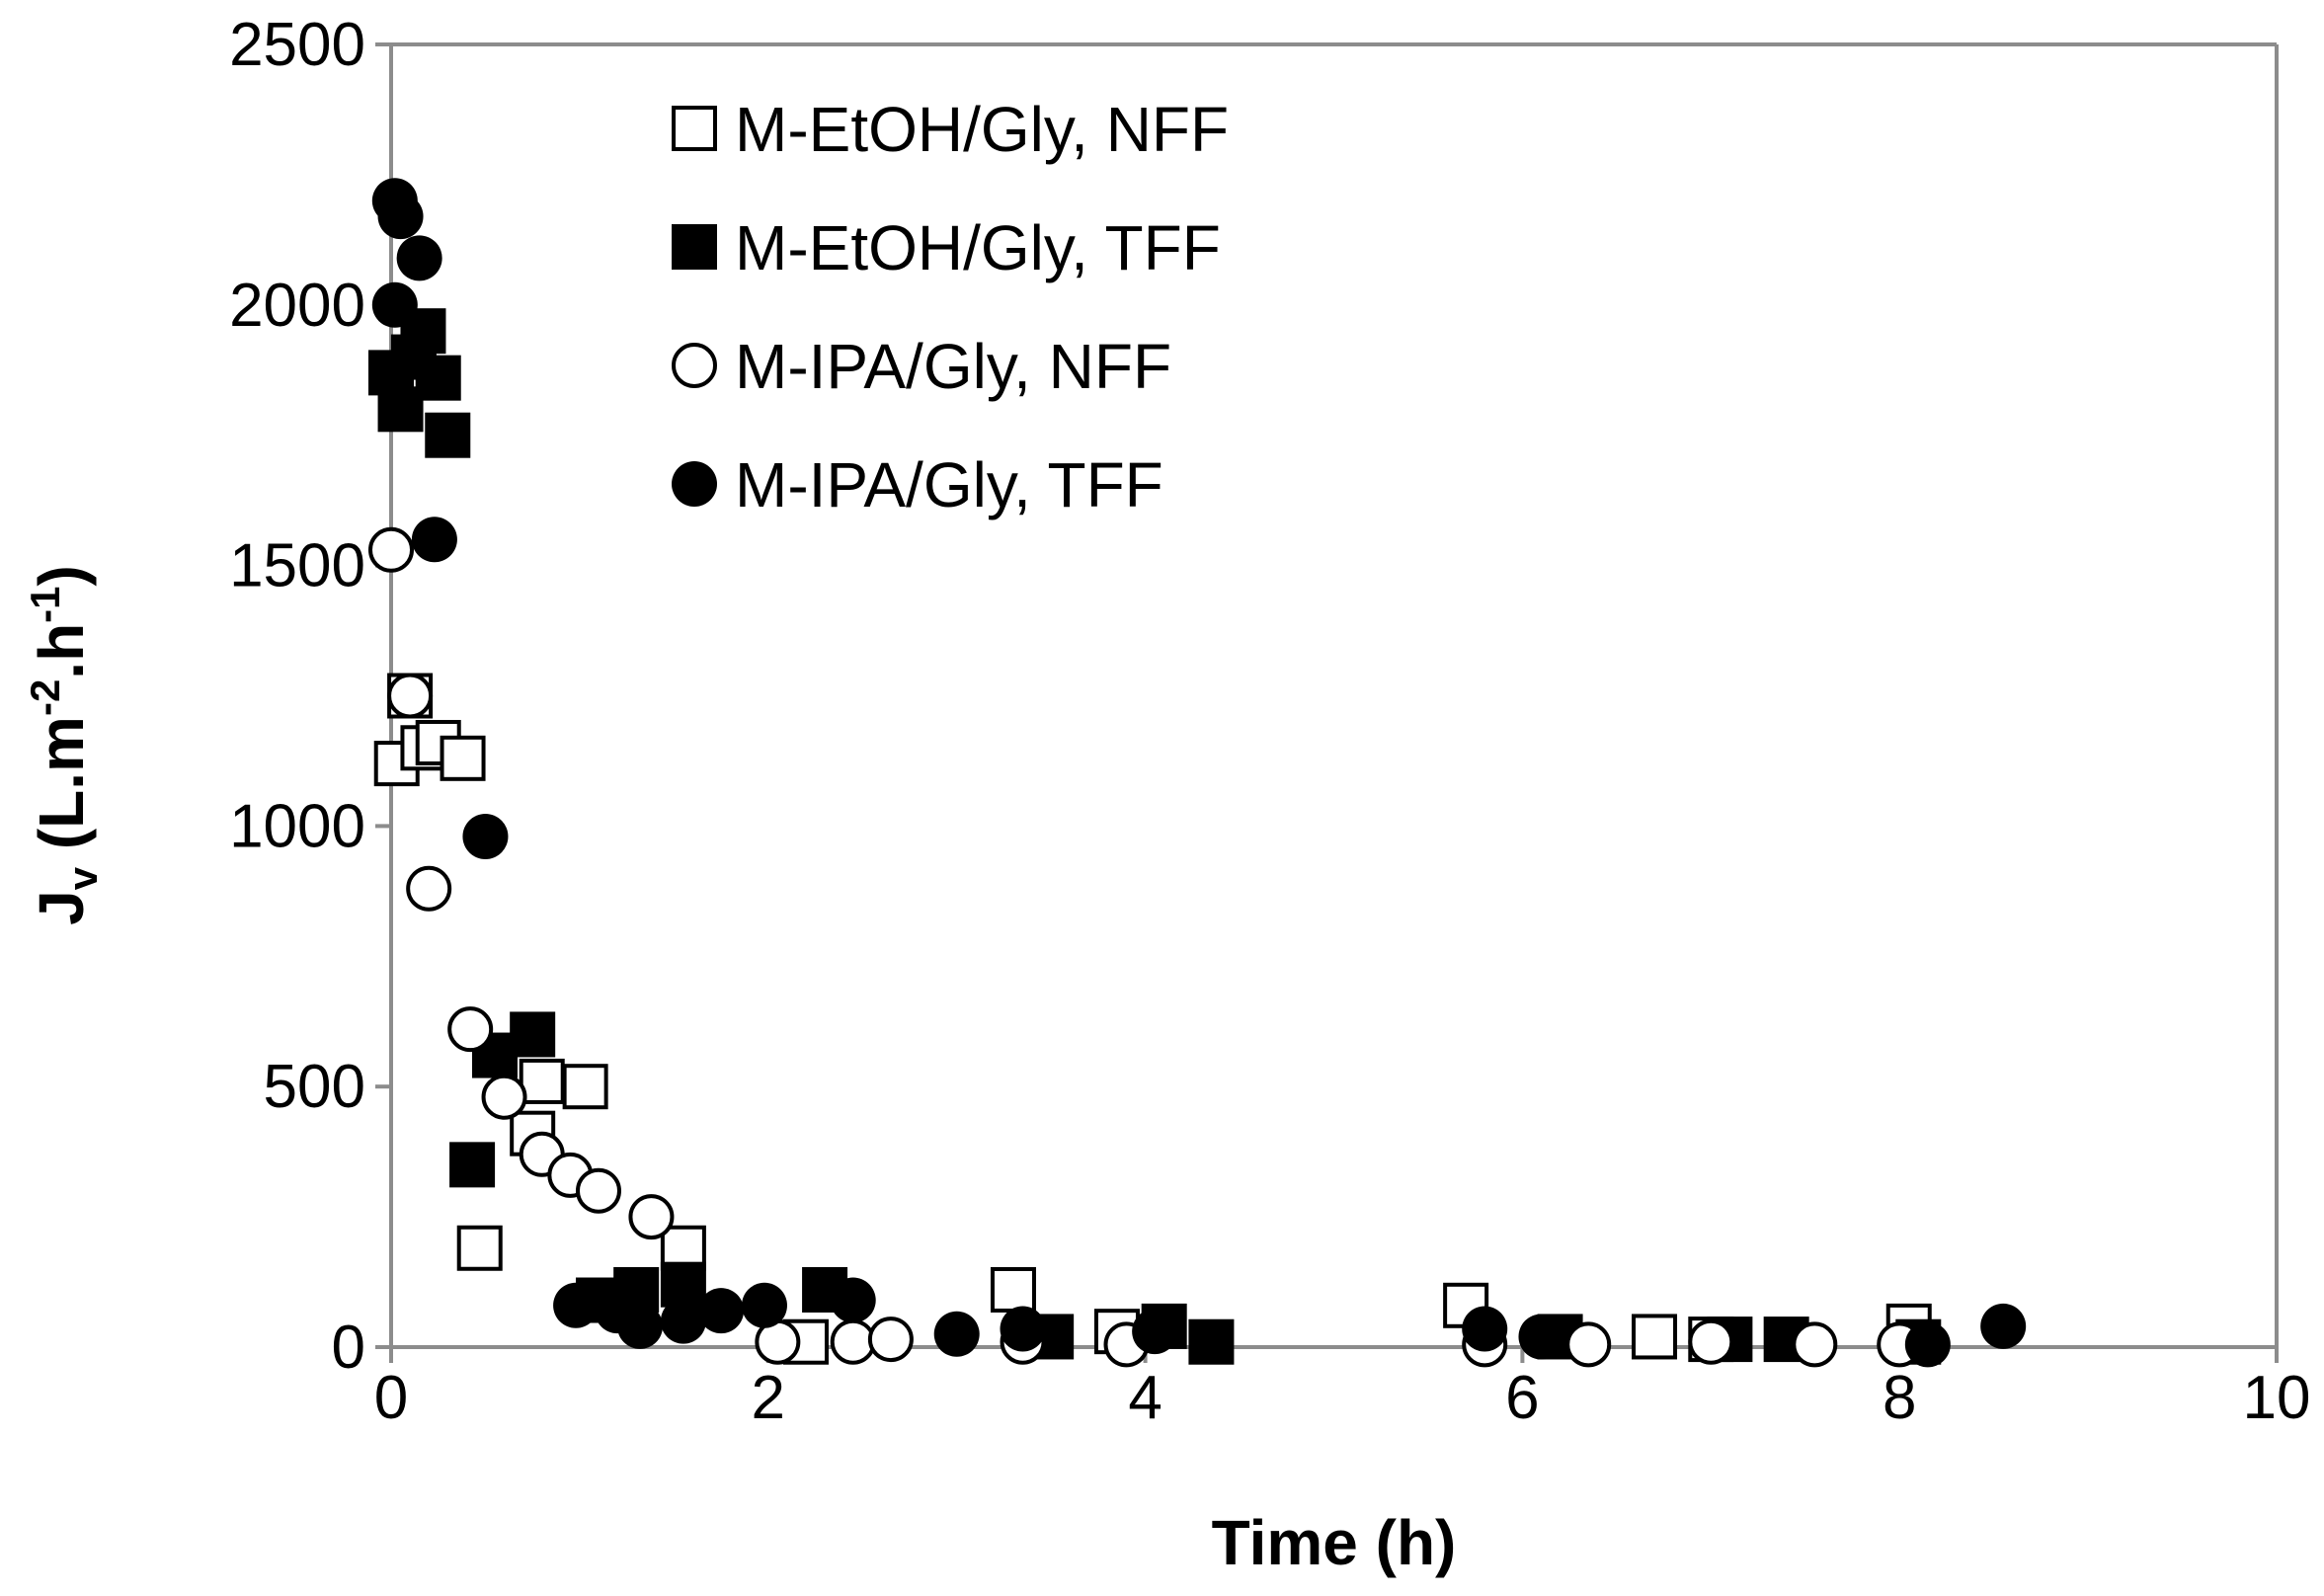  Describe the element at coordinates (349, 1348) in the screenshot. I see `y-tick-label: 0` at that location.